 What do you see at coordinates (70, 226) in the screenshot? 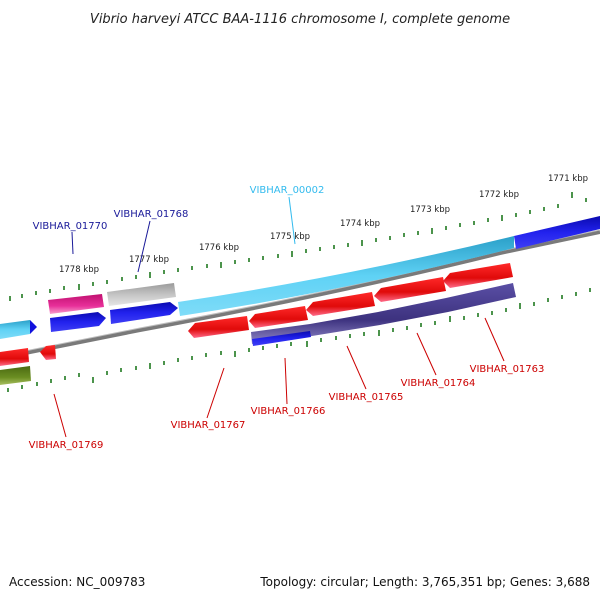
I see `gene-label: VIBHAR_01770` at bounding box center [70, 226].